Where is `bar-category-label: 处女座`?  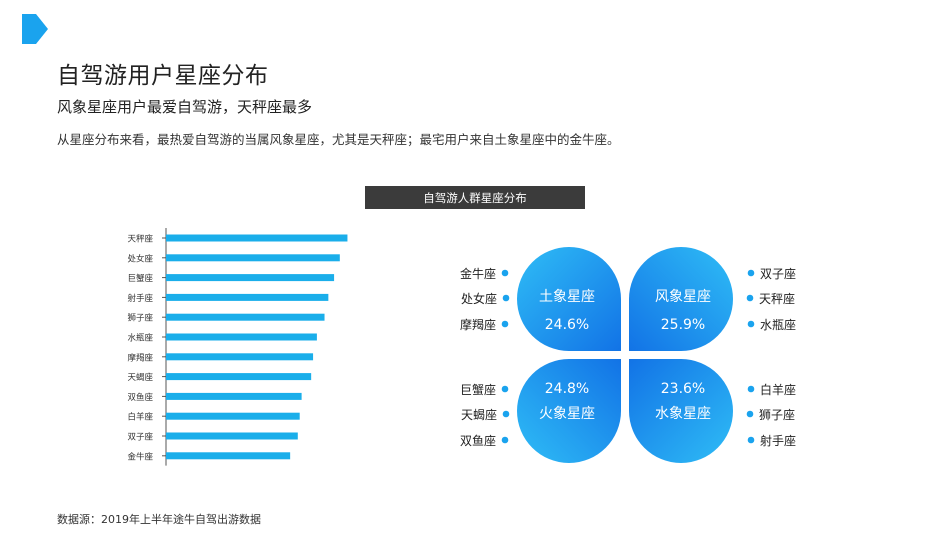
bar-category-label: 处女座 is located at coordinates (140, 258).